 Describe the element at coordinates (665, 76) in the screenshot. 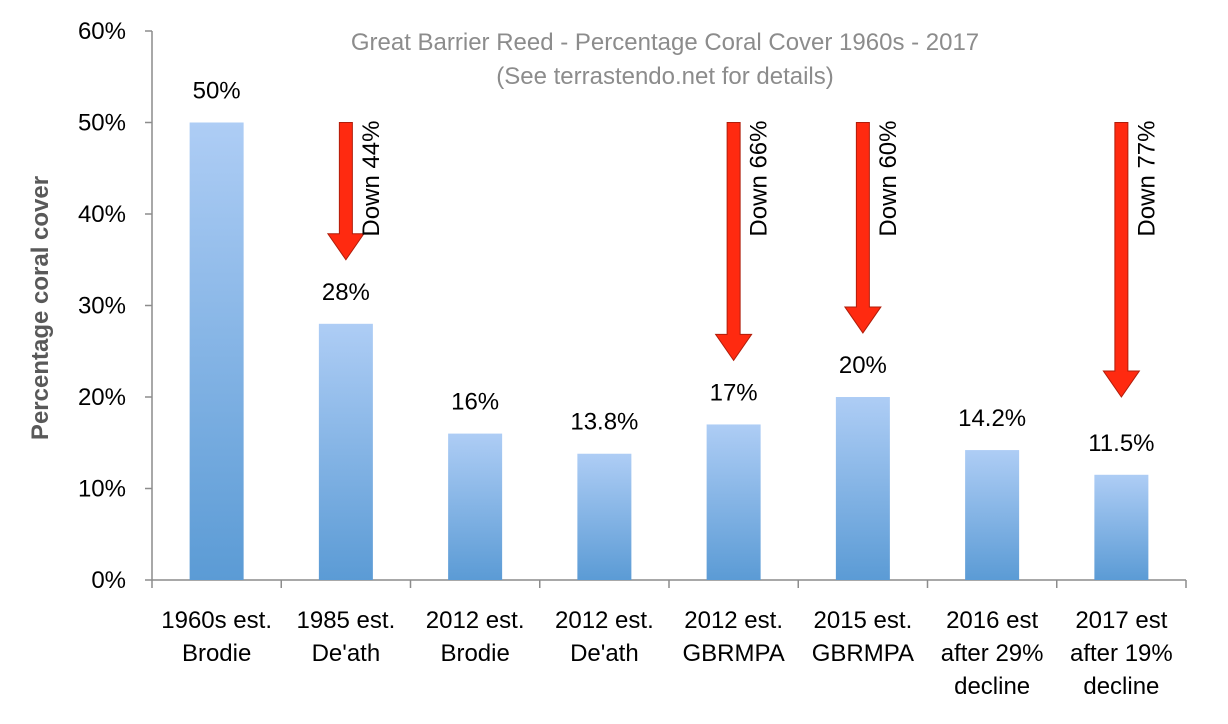

I see `chart-subtitle: (See terrastendo.net for details)` at that location.